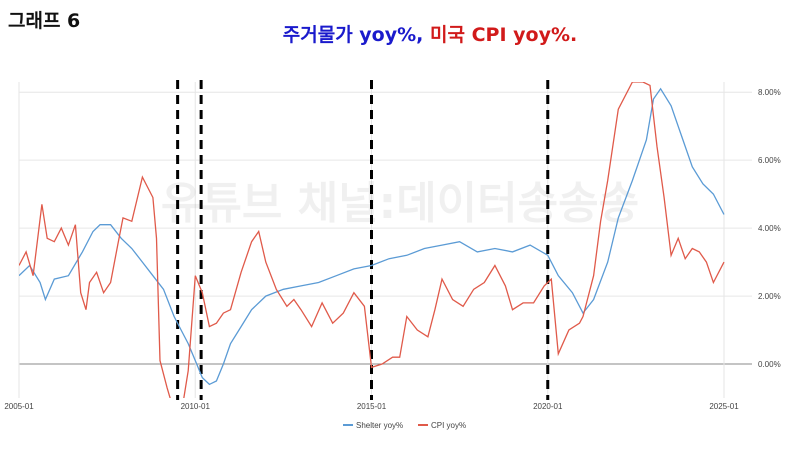 The image size is (800, 450). Describe the element at coordinates (548, 406) in the screenshot. I see `x-tick-label: 2020-01` at that location.